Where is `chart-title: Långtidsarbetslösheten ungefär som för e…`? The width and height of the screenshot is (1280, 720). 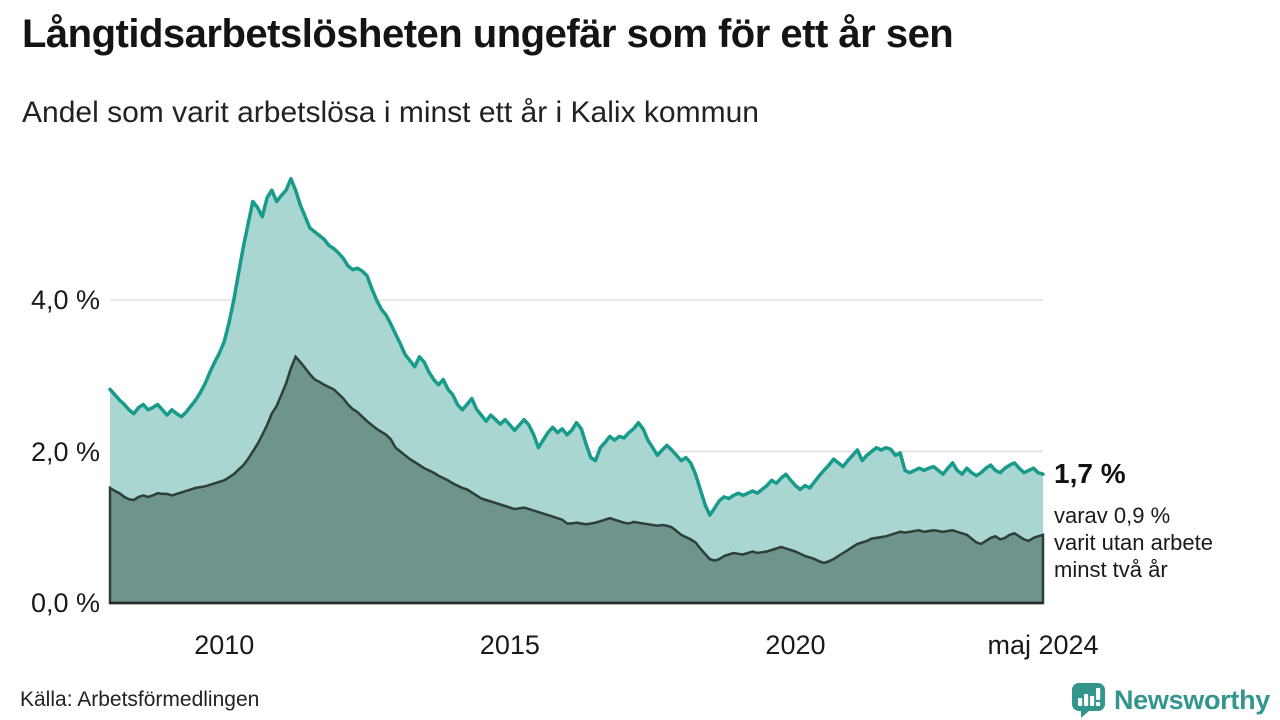
chart-title: Långtidsarbetslösheten ungefär som för e… is located at coordinates (488, 34).